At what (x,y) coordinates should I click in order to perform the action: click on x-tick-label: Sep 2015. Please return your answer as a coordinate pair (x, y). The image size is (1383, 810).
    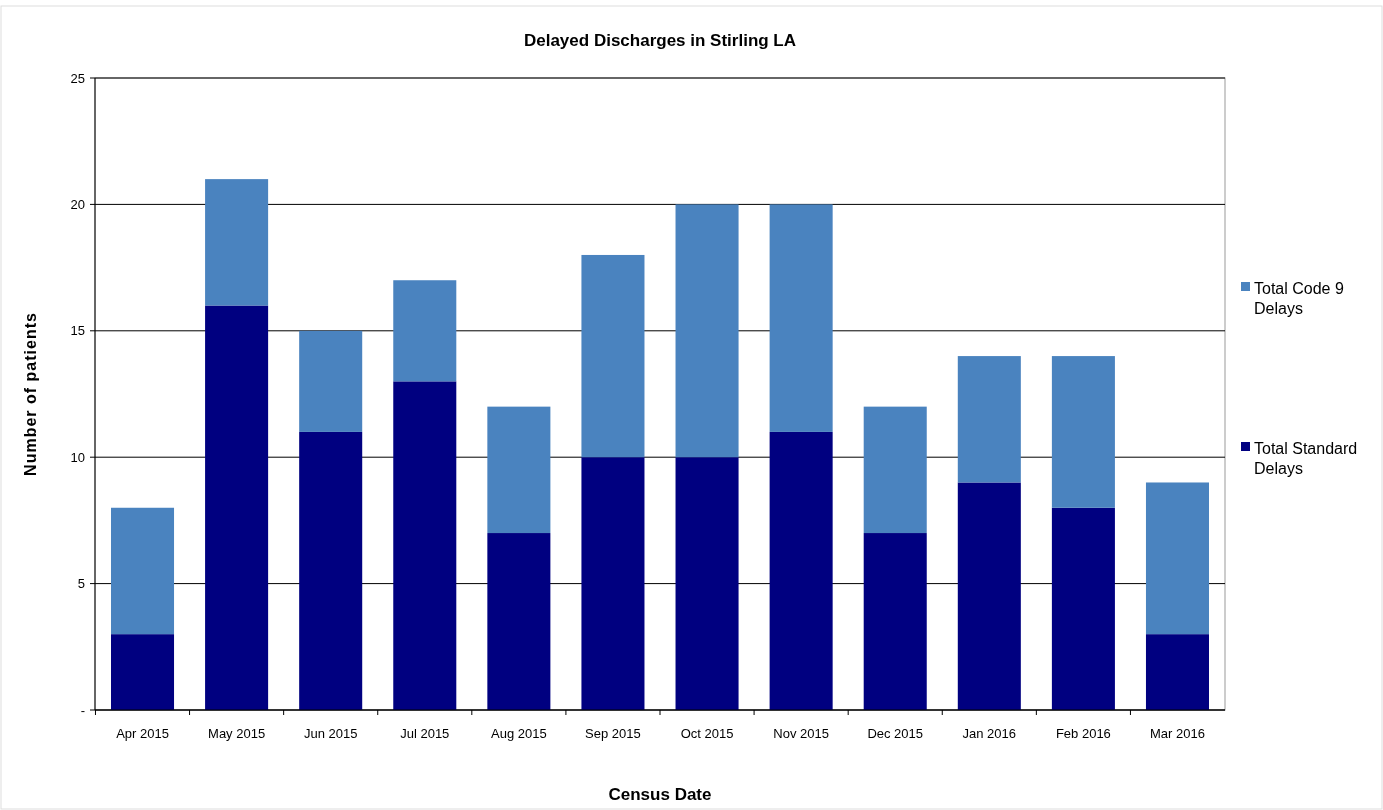
    Looking at the image, I should click on (613, 733).